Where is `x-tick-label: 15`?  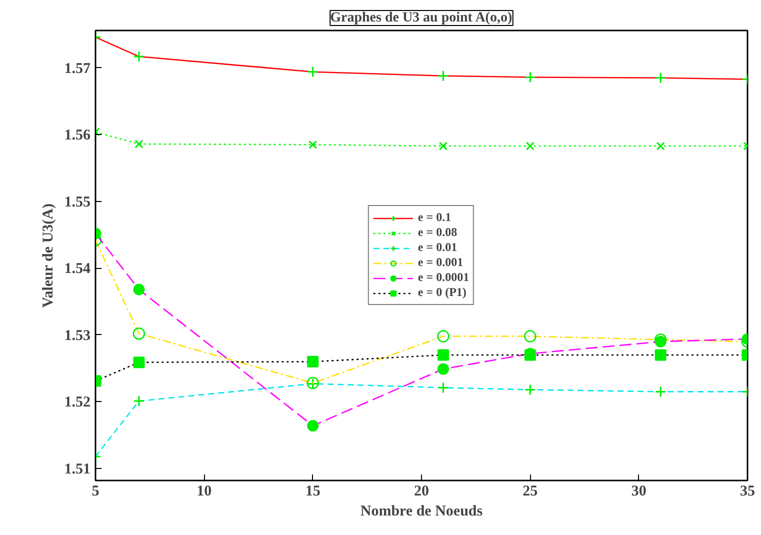 x-tick-label: 15 is located at coordinates (312, 492).